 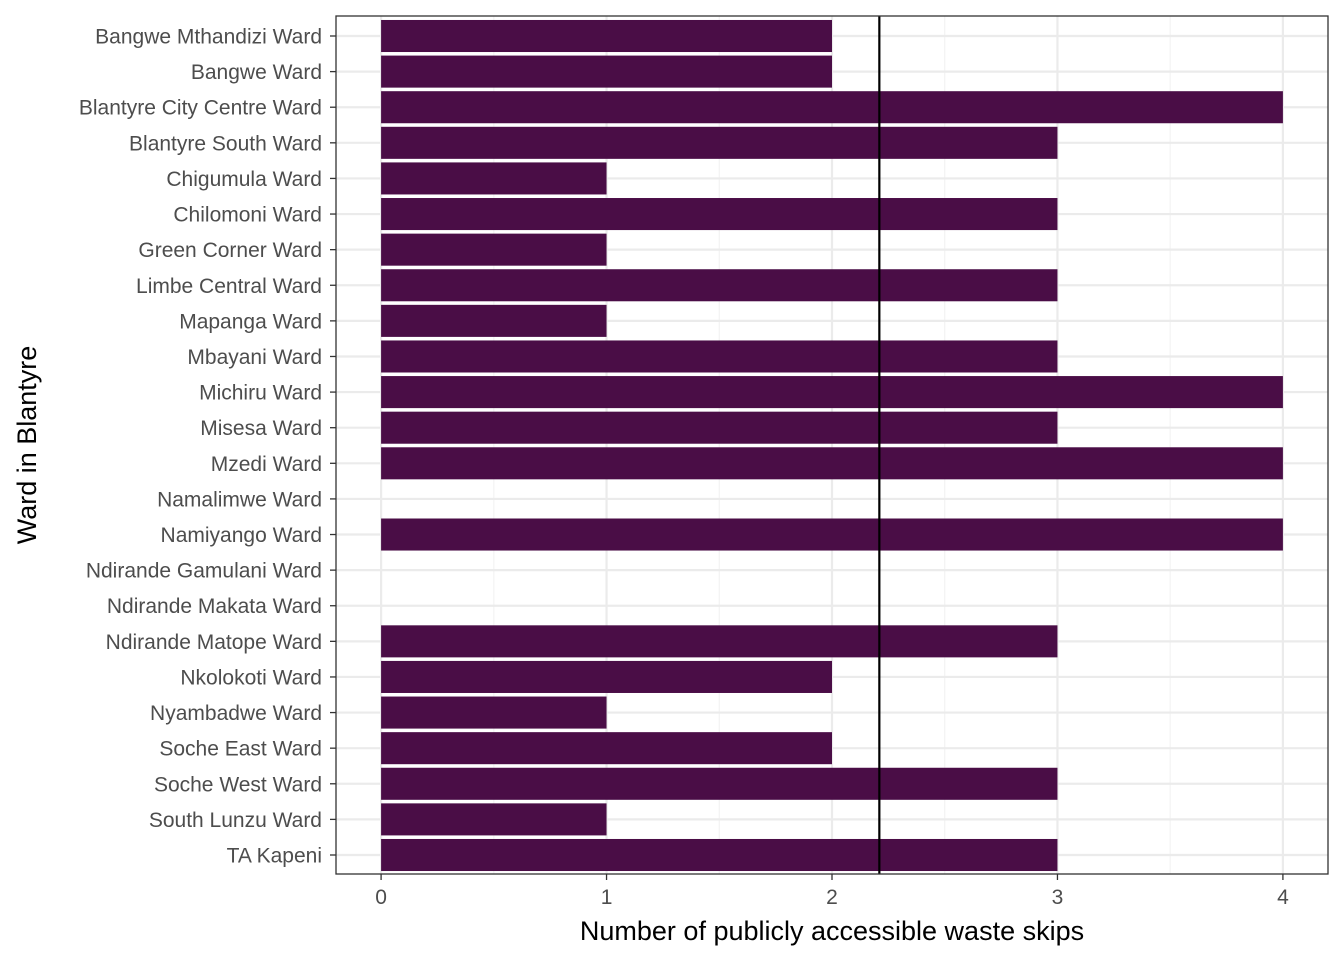 I want to click on y-tick-label: Michiru Ward, so click(x=260, y=393).